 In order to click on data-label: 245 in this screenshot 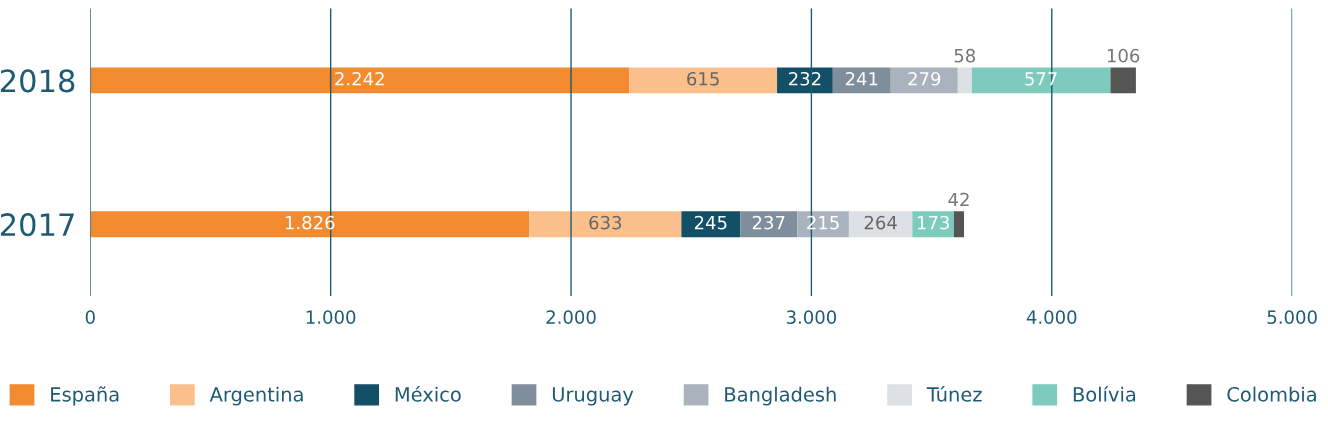, I will do `click(710, 222)`.